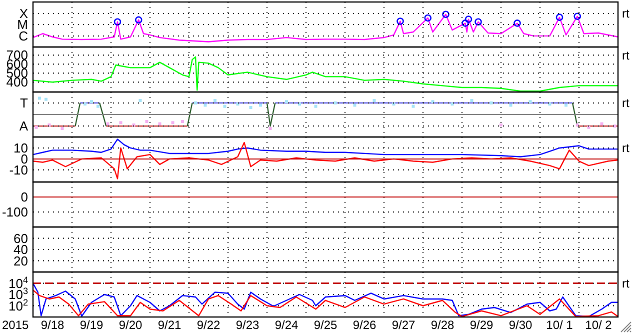 This screenshot has width=633, height=334. I want to click on x-tick-label: 10/ 2, so click(598, 325).